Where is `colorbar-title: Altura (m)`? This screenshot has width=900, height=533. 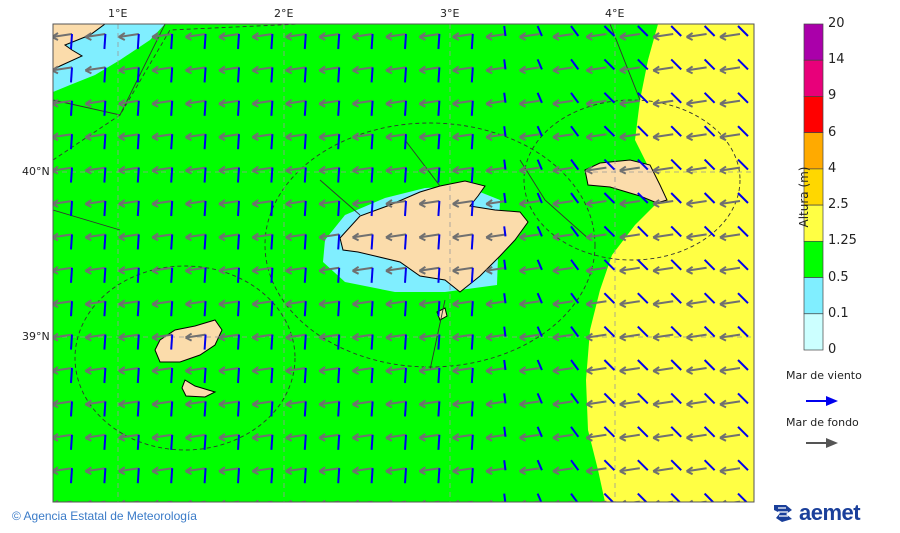
colorbar-title: Altura (m) is located at coordinates (804, 197).